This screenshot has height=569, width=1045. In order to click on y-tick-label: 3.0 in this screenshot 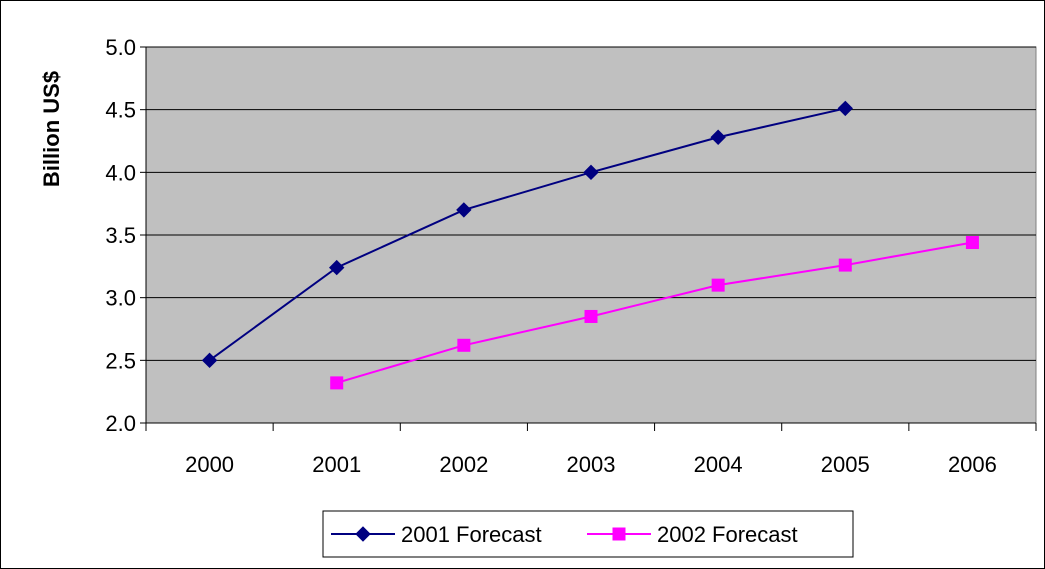, I will do `click(120, 298)`.